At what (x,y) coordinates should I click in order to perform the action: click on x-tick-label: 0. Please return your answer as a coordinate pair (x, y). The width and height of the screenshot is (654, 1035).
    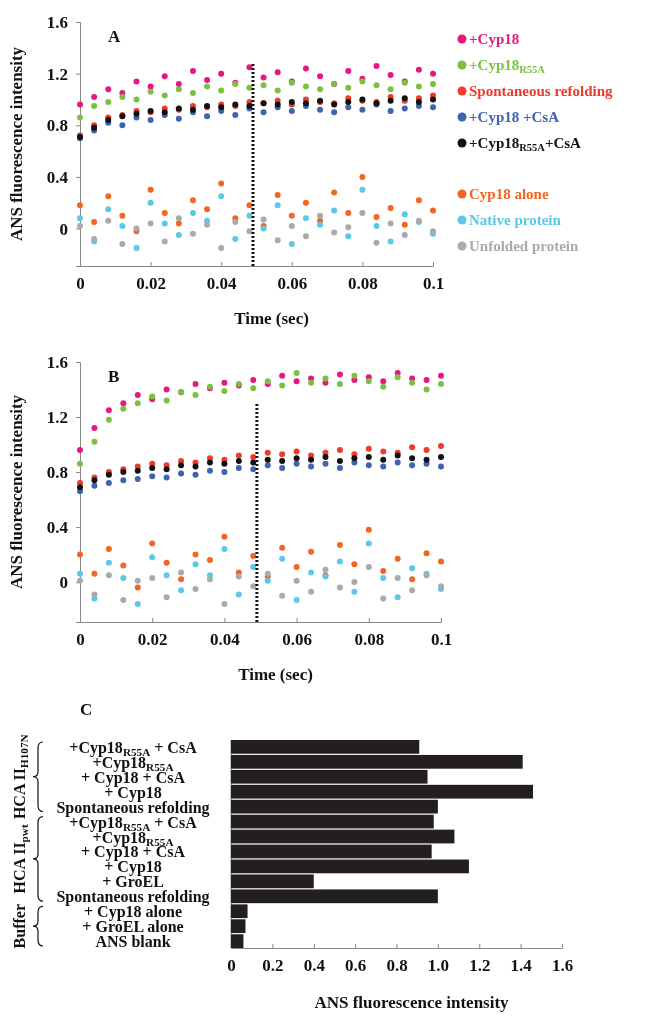
    Looking at the image, I should click on (231, 966).